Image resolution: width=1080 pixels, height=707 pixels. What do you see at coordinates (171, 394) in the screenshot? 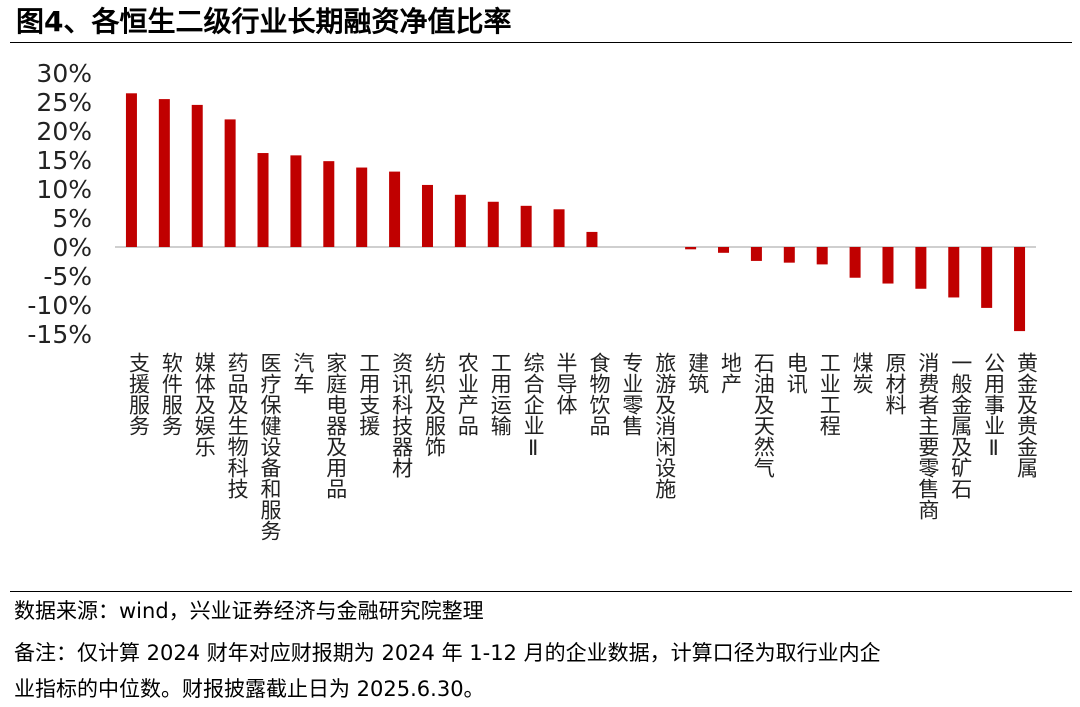
I see `x-tick-label: 软件服务` at bounding box center [171, 394].